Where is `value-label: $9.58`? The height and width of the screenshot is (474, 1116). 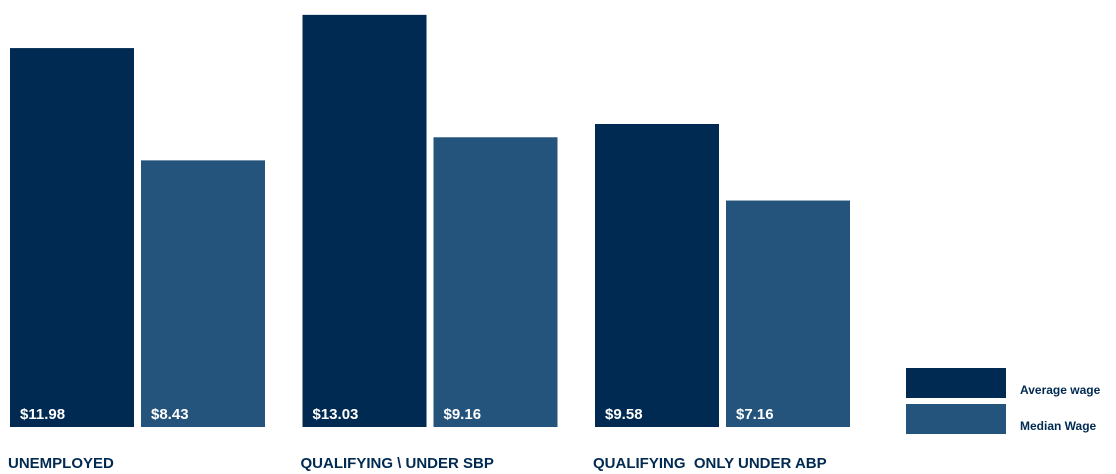
value-label: $9.58 is located at coordinates (624, 414).